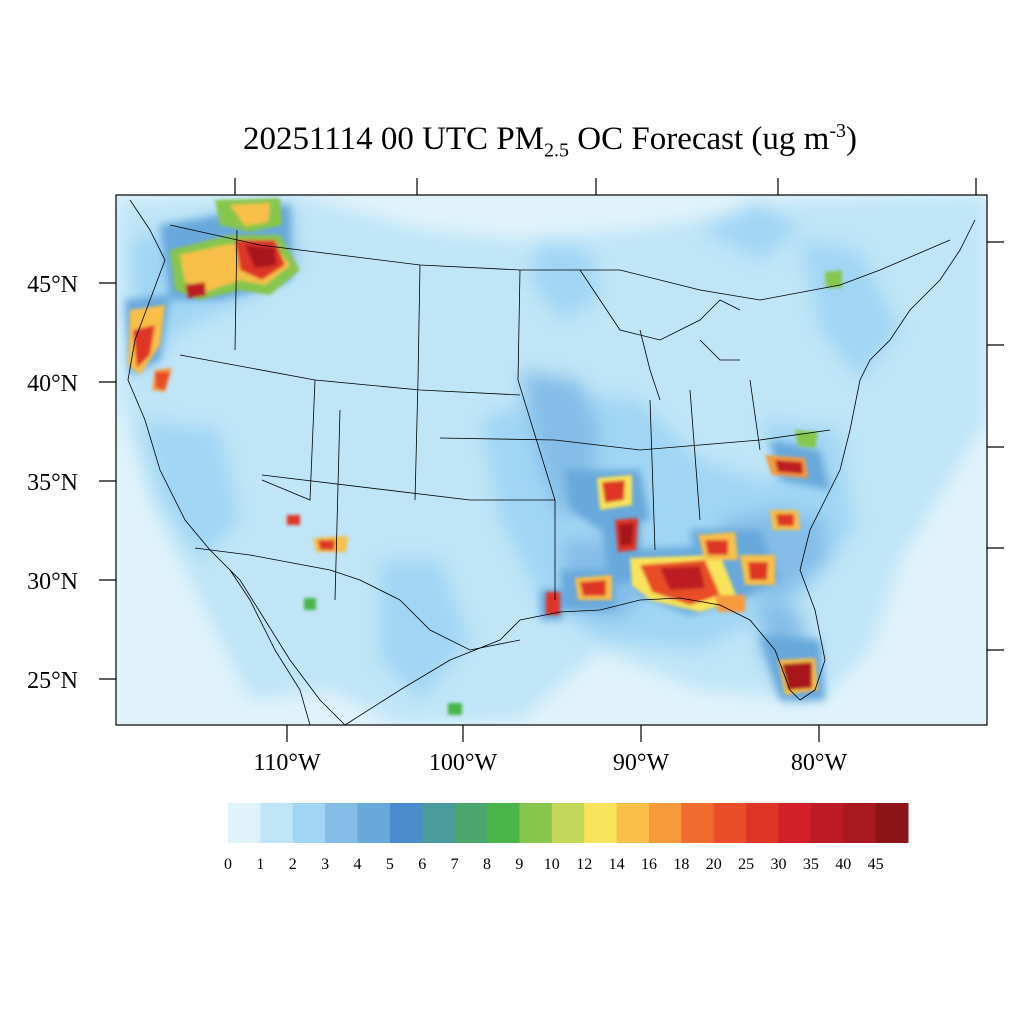 This screenshot has height=1024, width=1024. What do you see at coordinates (287, 763) in the screenshot?
I see `lon-label: 110°W` at bounding box center [287, 763].